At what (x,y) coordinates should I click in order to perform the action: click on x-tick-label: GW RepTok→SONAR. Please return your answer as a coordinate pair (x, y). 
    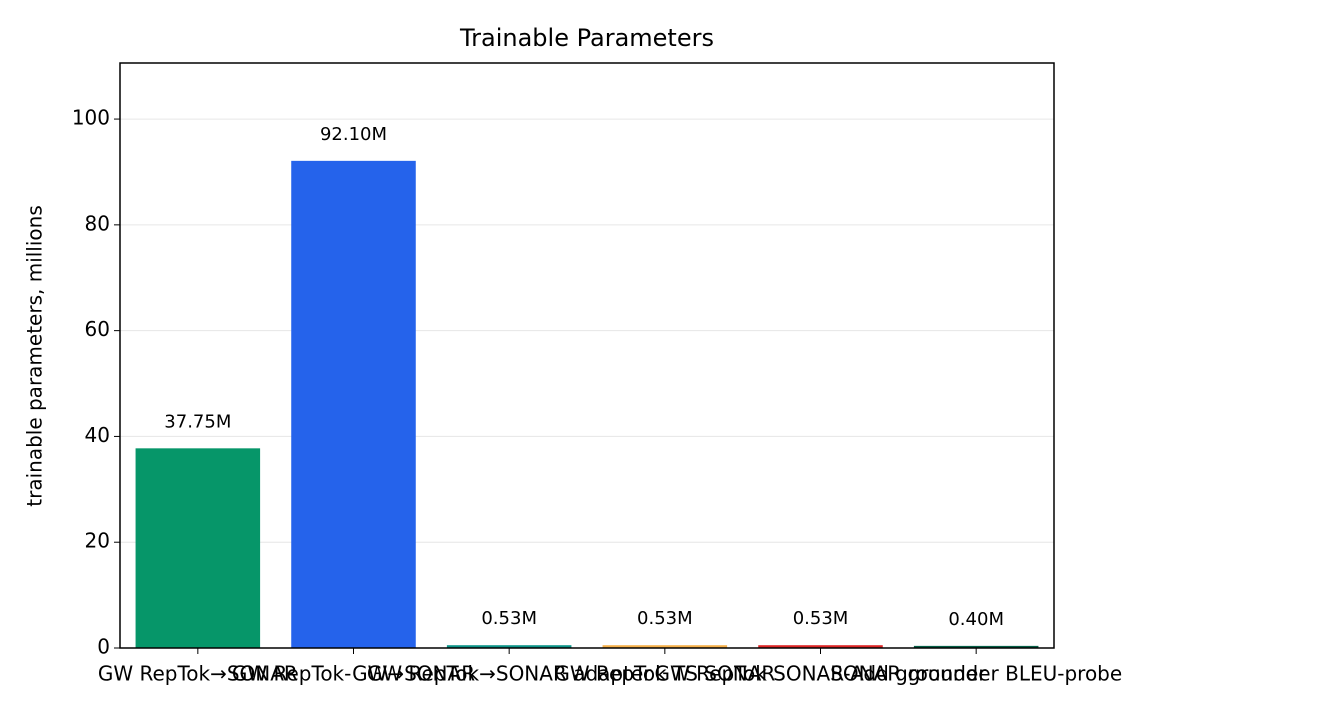
    Looking at the image, I should click on (198, 674).